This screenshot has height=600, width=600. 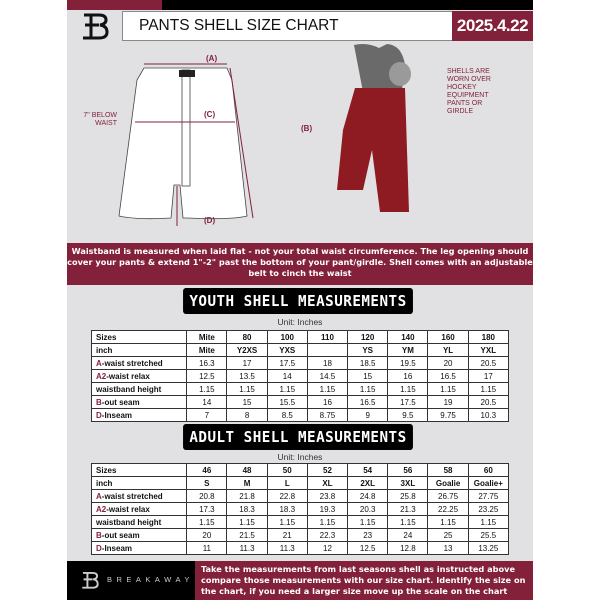 I want to click on table-row: D-Inseam 7 8 8.5 8.75 9 9.5 9.75 10.3, so click(x=300, y=415).